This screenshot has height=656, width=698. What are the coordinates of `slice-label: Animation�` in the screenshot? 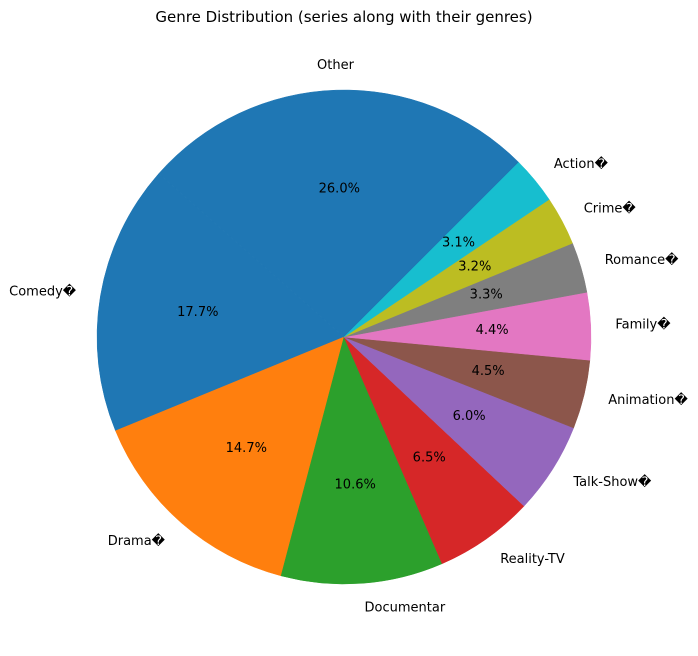 It's located at (648, 399).